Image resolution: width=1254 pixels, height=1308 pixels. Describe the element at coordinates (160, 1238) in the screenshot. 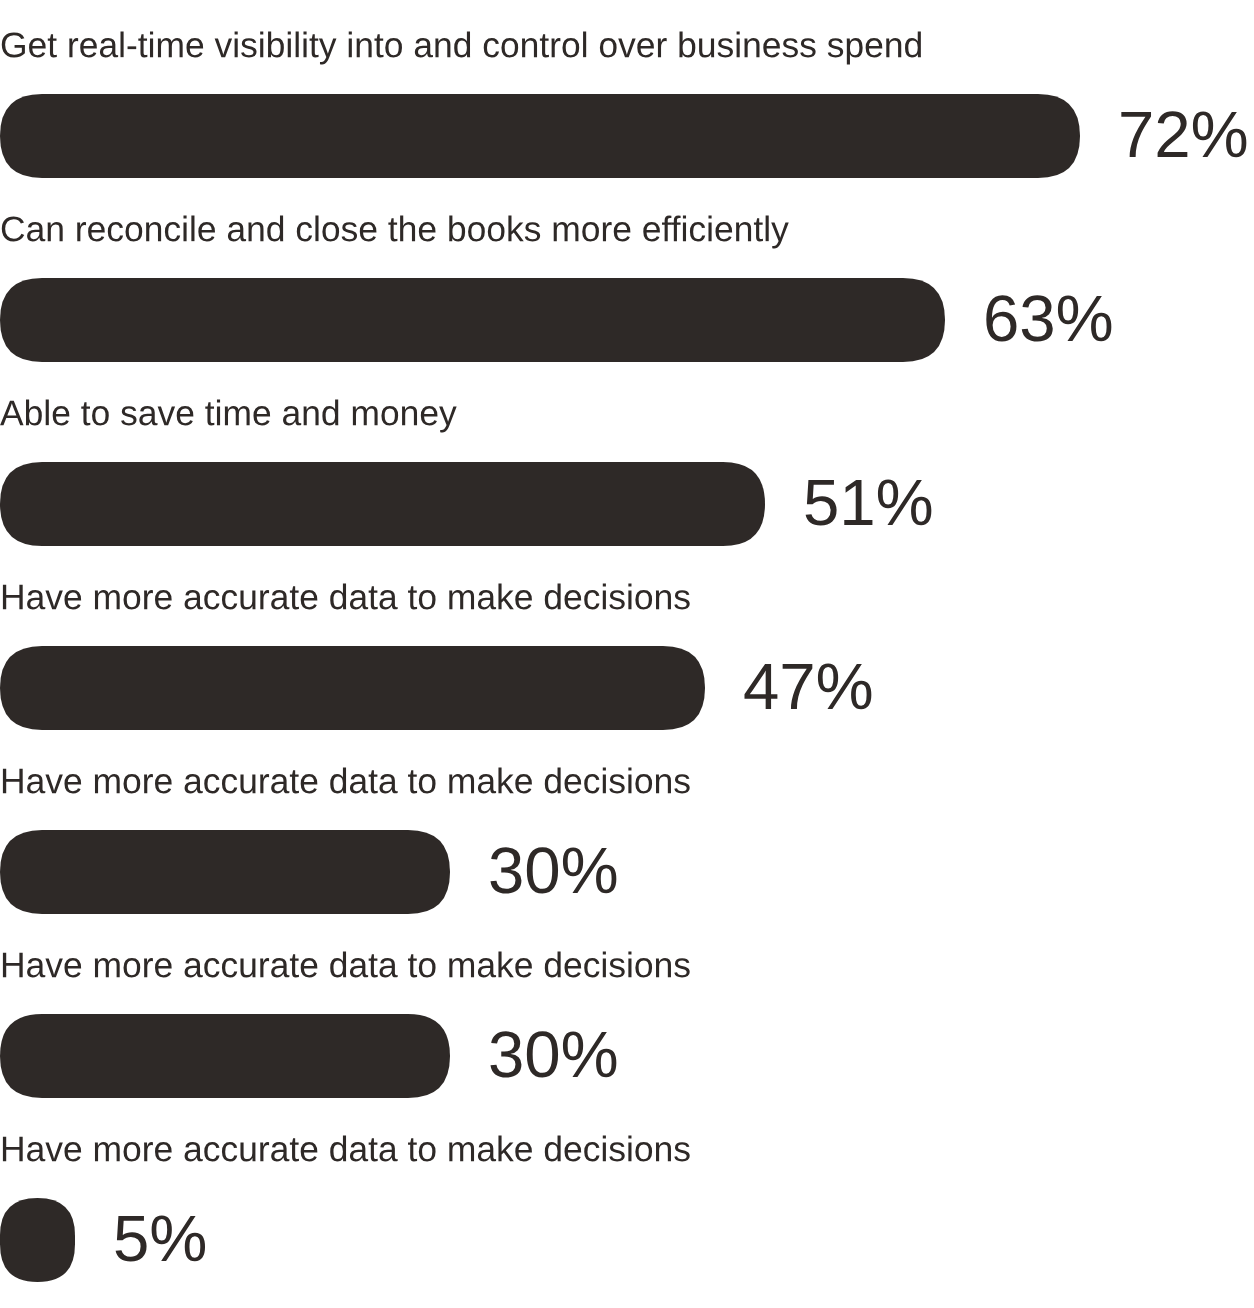

I see `data-label: 5%` at that location.